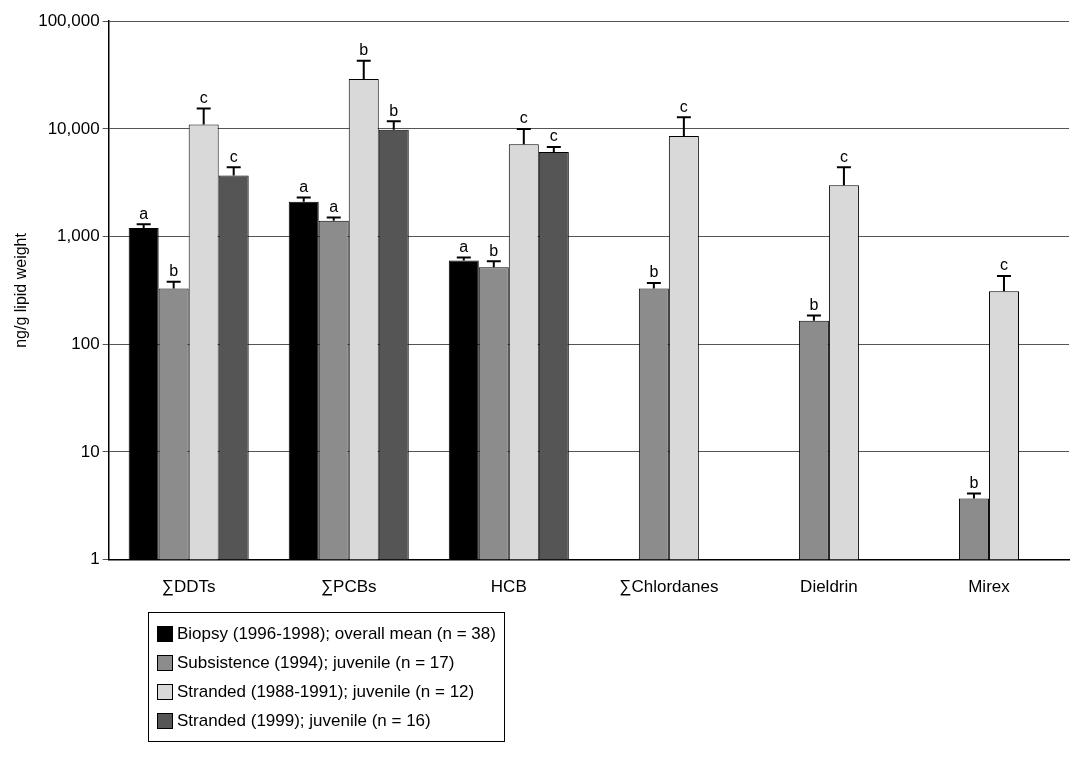 The width and height of the screenshot is (1087, 783). I want to click on y-tick-label: 1,000, so click(78, 236).